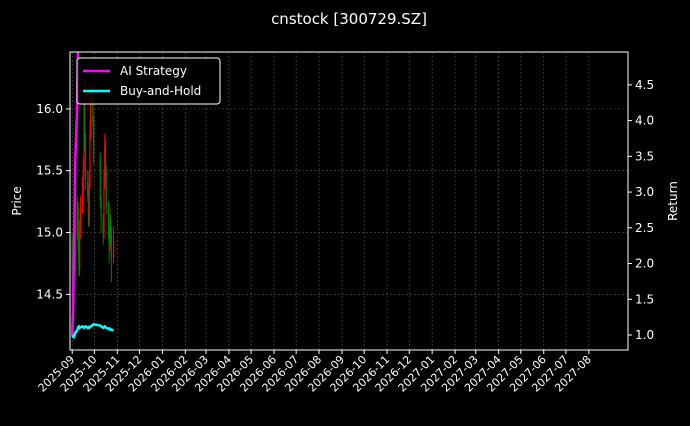 The width and height of the screenshot is (690, 426). I want to click on y-left-tick-label: 16.0, so click(49, 109).